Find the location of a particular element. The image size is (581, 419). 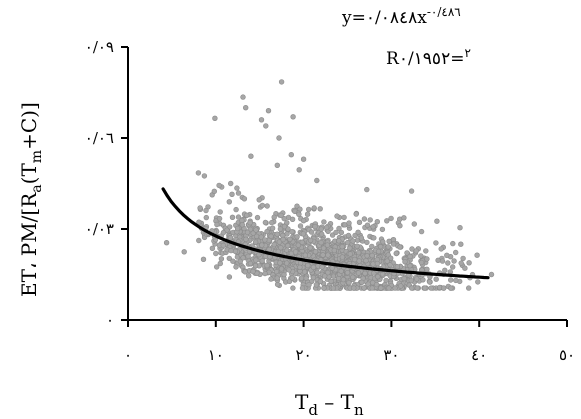

x-tick-label: ١٠ is located at coordinates (216, 355).